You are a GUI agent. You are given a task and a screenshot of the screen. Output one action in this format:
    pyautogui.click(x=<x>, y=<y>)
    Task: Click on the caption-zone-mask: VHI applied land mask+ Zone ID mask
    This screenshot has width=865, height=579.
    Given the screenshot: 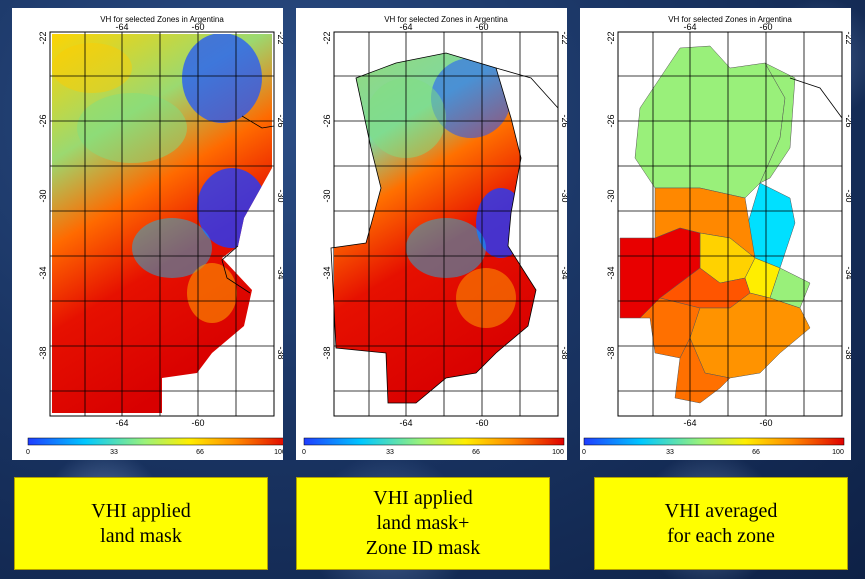 What is the action you would take?
    pyautogui.click(x=423, y=523)
    